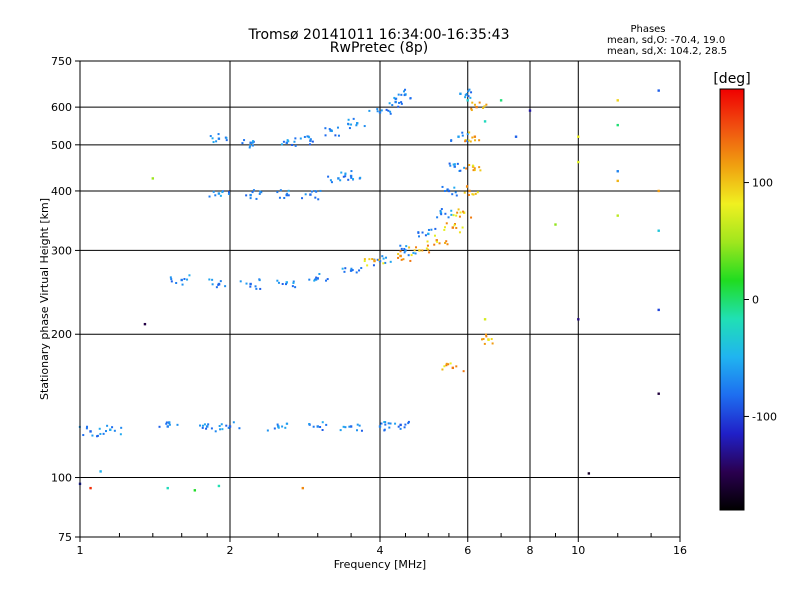  What do you see at coordinates (762, 183) in the screenshot?
I see `colorbar-tick-label: 100` at bounding box center [762, 183].